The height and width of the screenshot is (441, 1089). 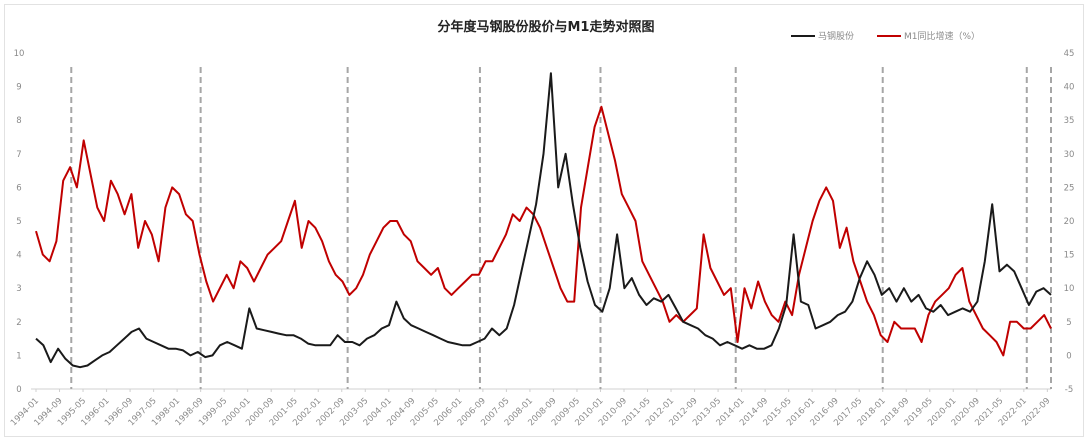 What do you see at coordinates (1069, 155) in the screenshot?
I see `y-right-tick-label: 30` at bounding box center [1069, 155].